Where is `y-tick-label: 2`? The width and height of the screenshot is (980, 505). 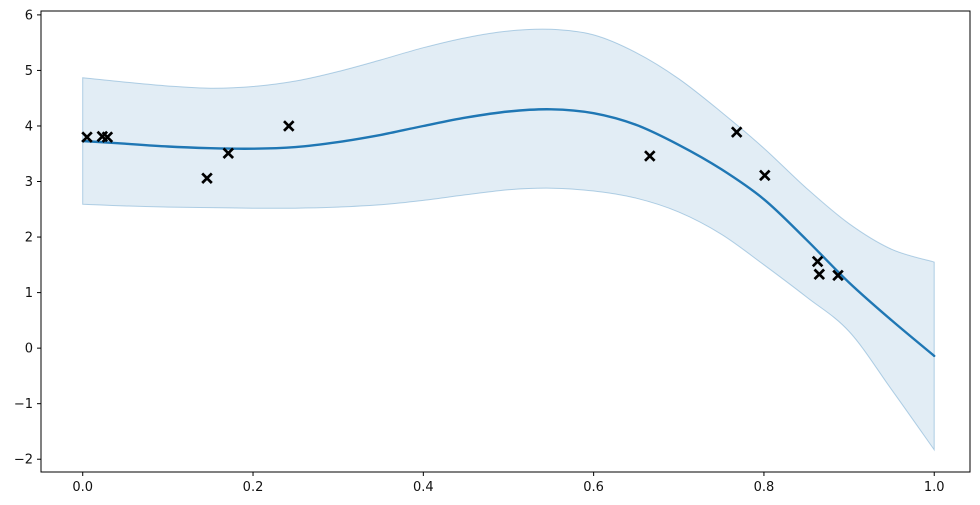 y-tick-label: 2 is located at coordinates (29, 238).